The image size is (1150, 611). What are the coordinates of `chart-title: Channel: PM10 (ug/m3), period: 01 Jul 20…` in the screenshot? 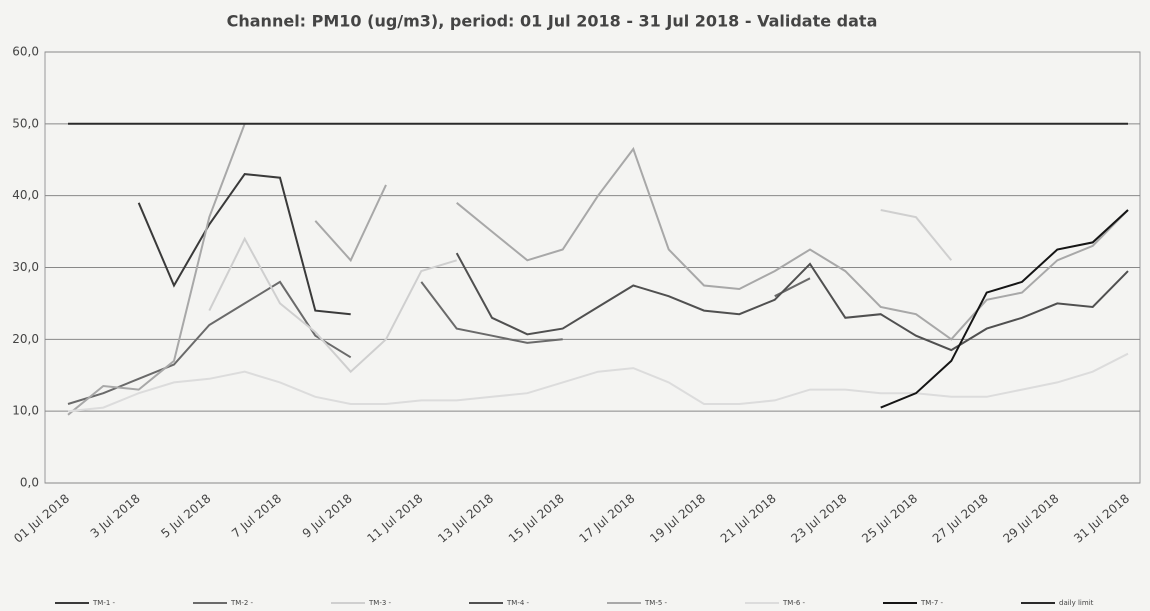 It's located at (552, 21).